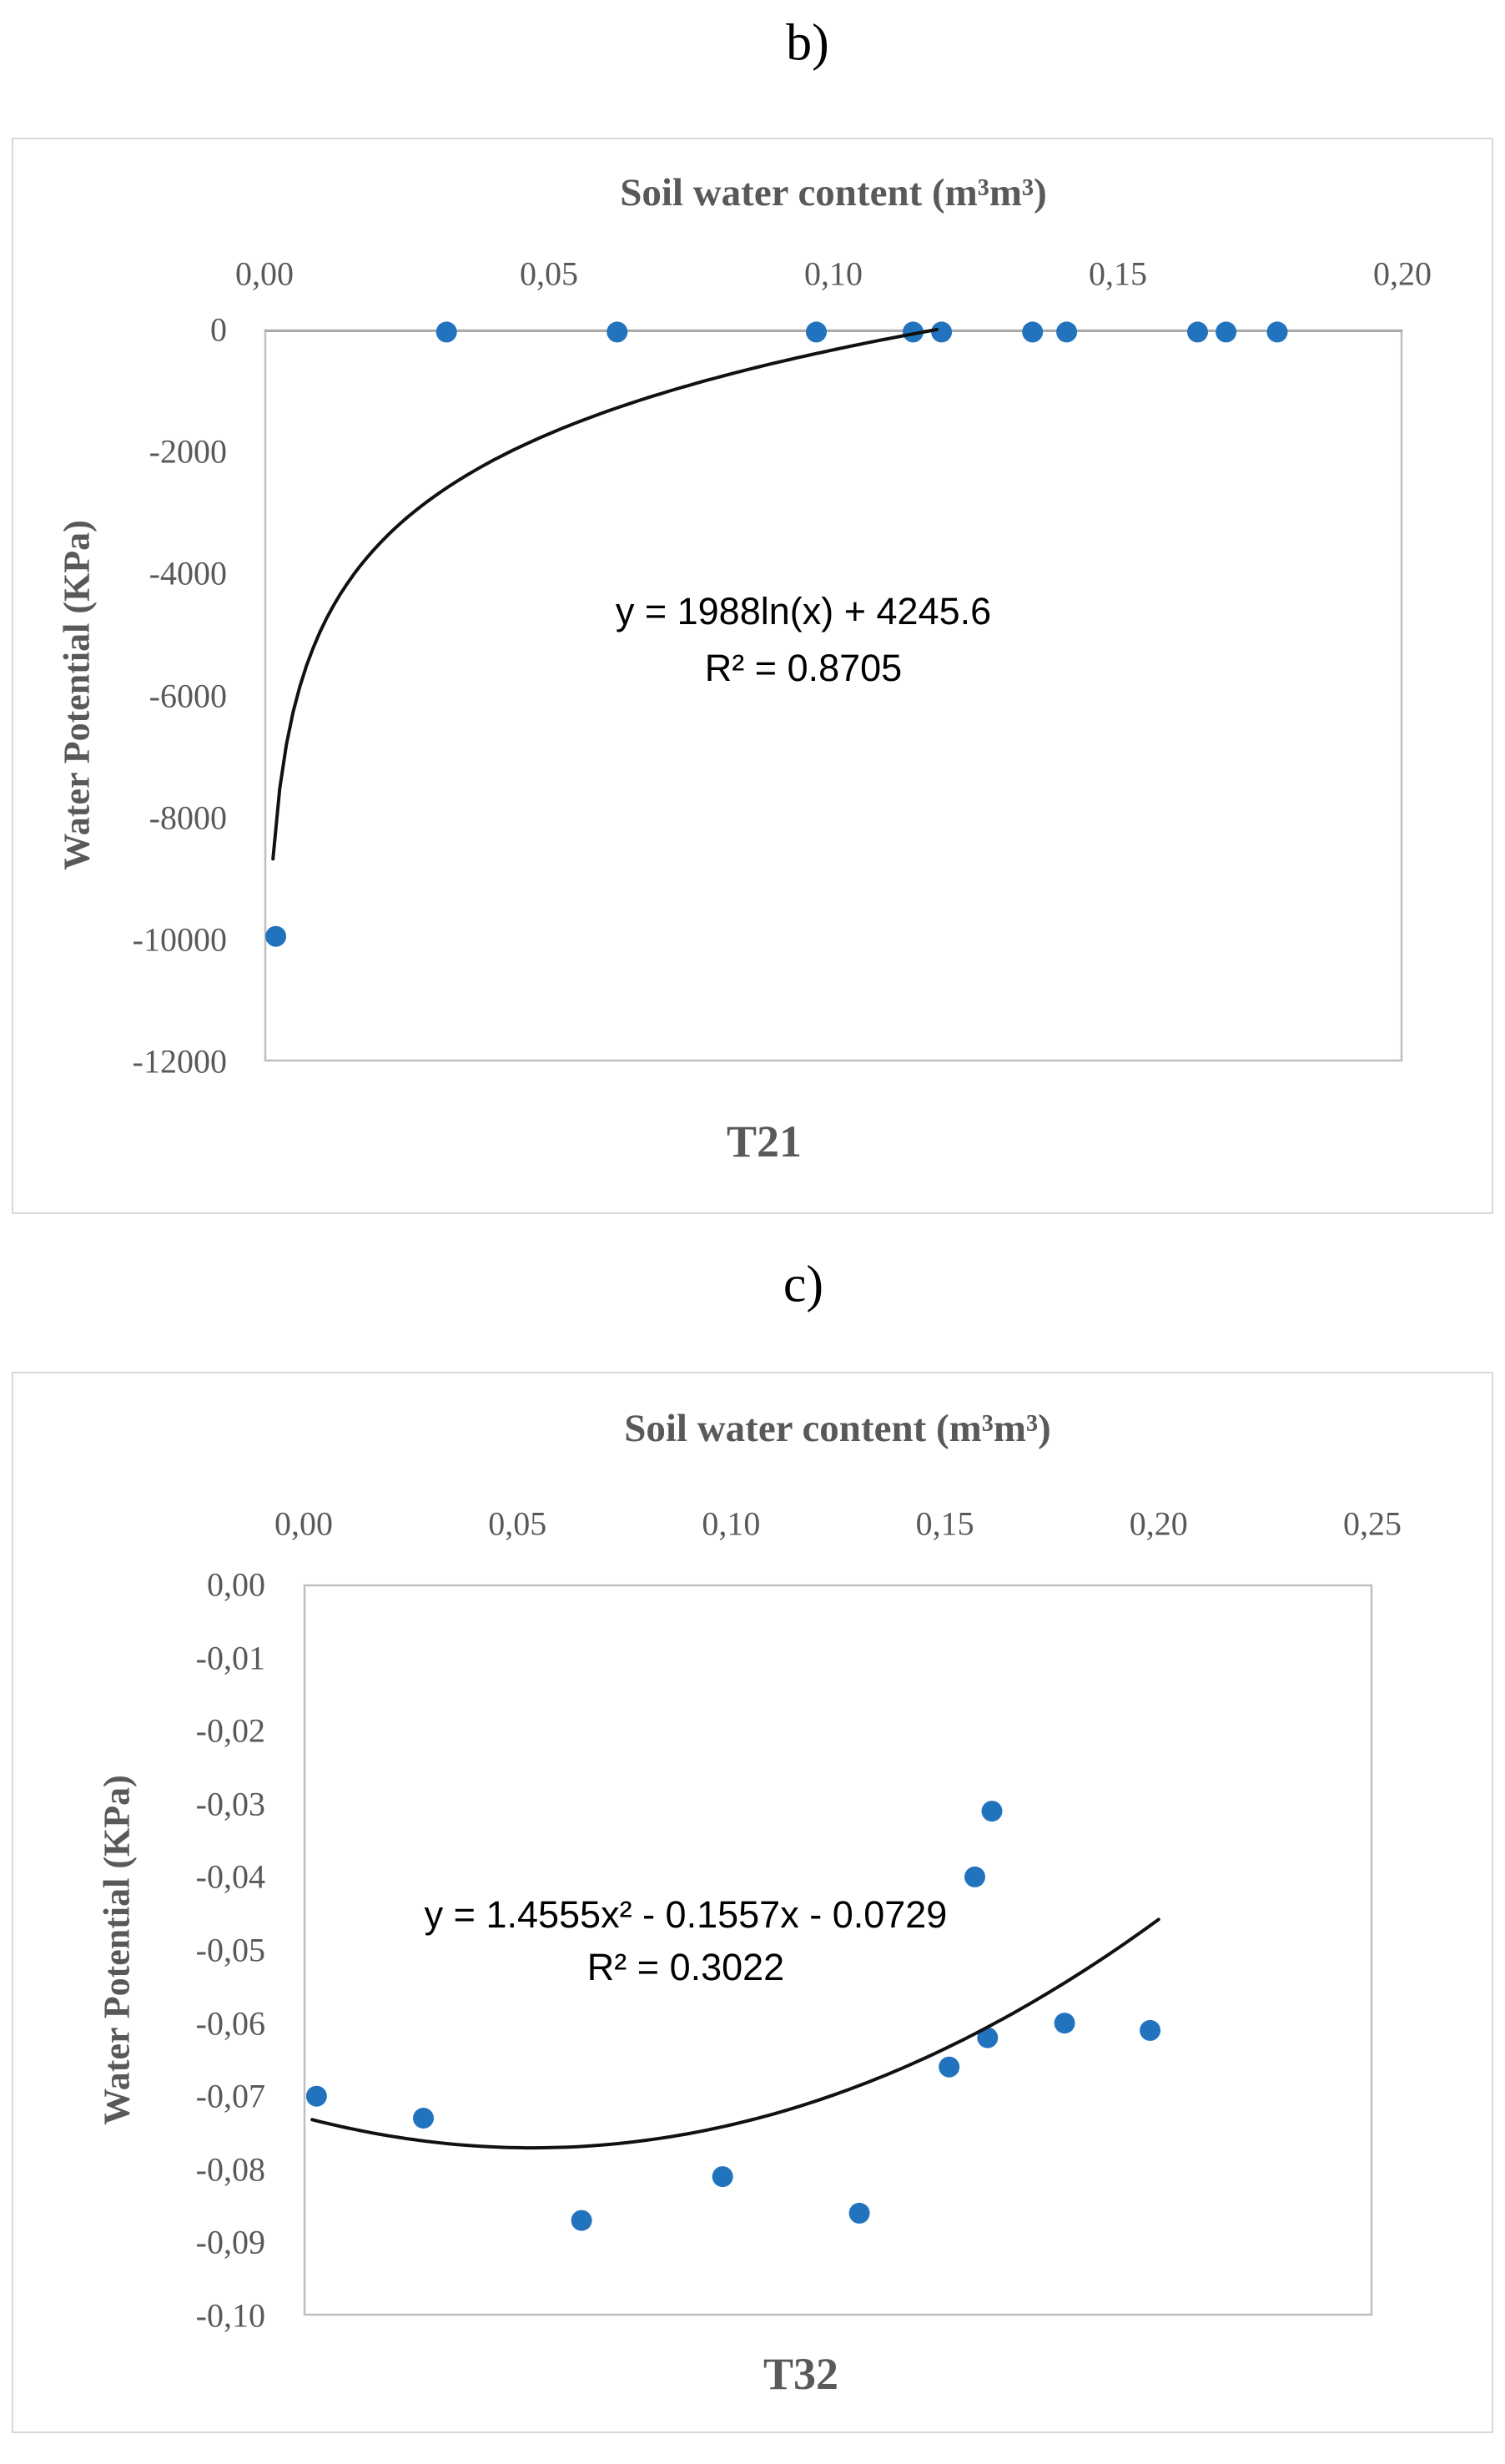 The width and height of the screenshot is (1505, 2464). Describe the element at coordinates (1372, 1523) in the screenshot. I see `x-tick-label: 0,25` at that location.